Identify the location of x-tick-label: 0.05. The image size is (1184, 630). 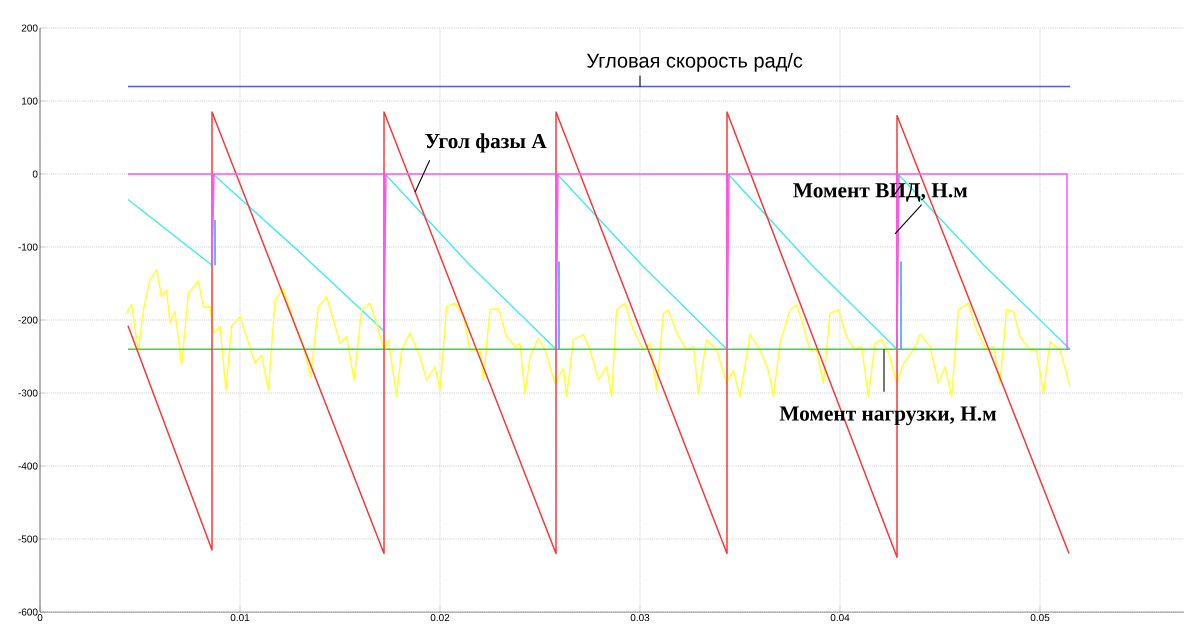
(1040, 618).